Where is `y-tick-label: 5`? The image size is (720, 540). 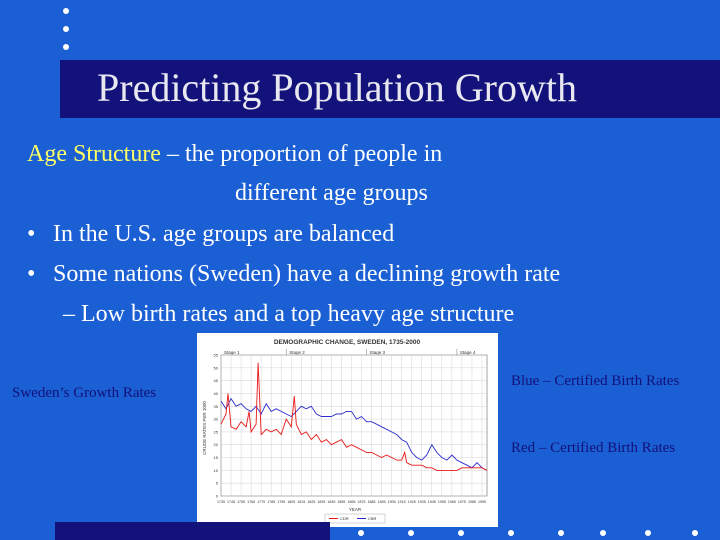
y-tick-label: 5 is located at coordinates (217, 483).